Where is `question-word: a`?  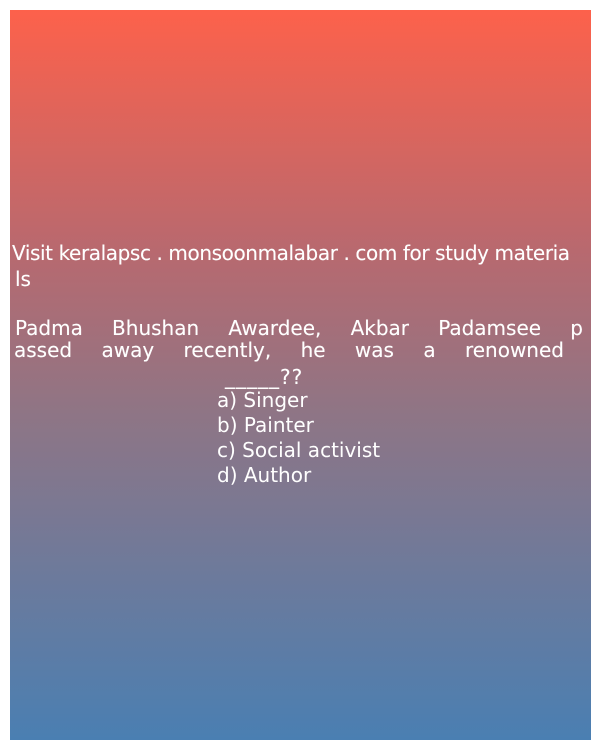 question-word: a is located at coordinates (429, 350).